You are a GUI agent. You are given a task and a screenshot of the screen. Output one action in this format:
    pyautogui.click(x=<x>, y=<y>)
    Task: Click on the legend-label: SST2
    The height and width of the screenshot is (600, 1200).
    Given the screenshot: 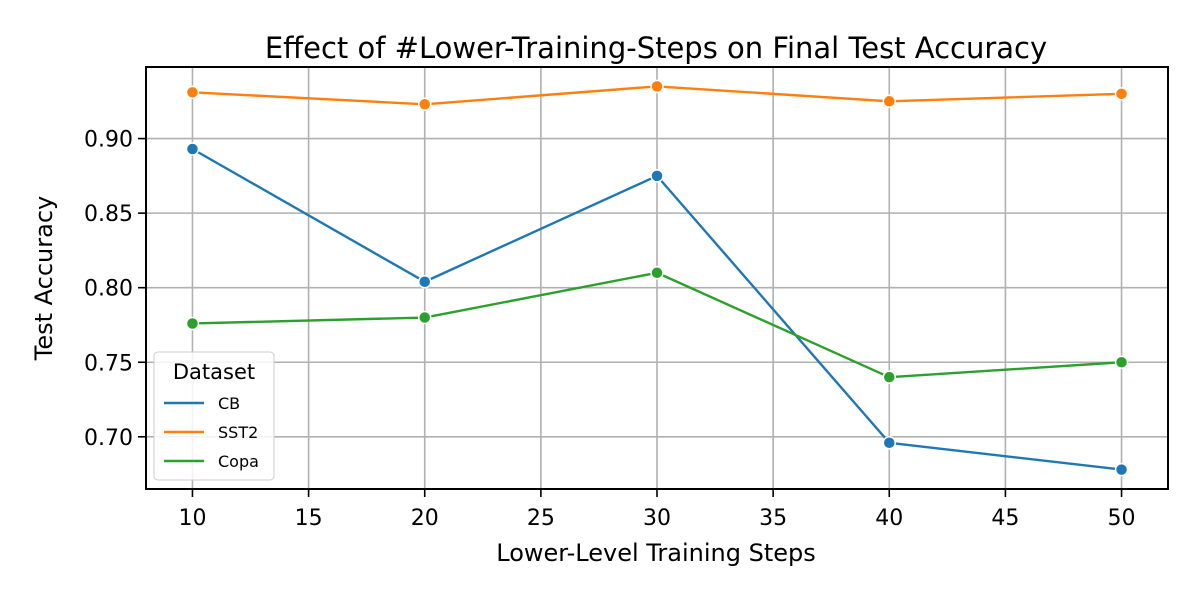 What is the action you would take?
    pyautogui.click(x=238, y=432)
    